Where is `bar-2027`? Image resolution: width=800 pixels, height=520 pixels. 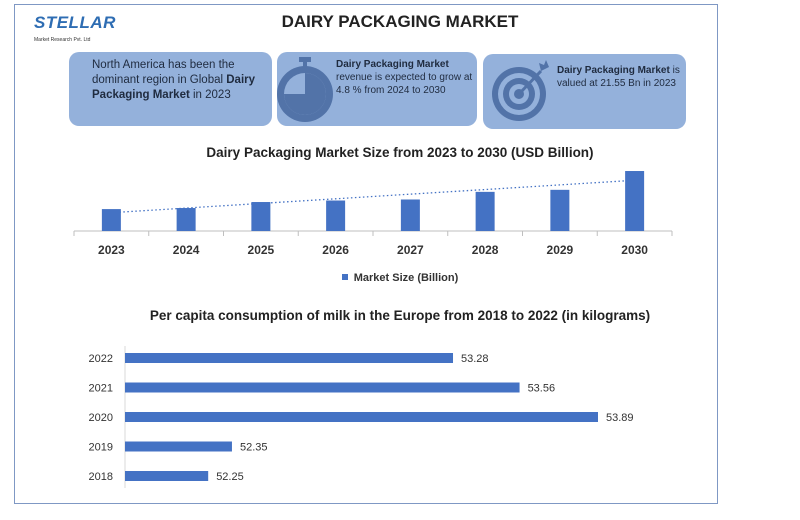
bar-2027 is located at coordinates (410, 215).